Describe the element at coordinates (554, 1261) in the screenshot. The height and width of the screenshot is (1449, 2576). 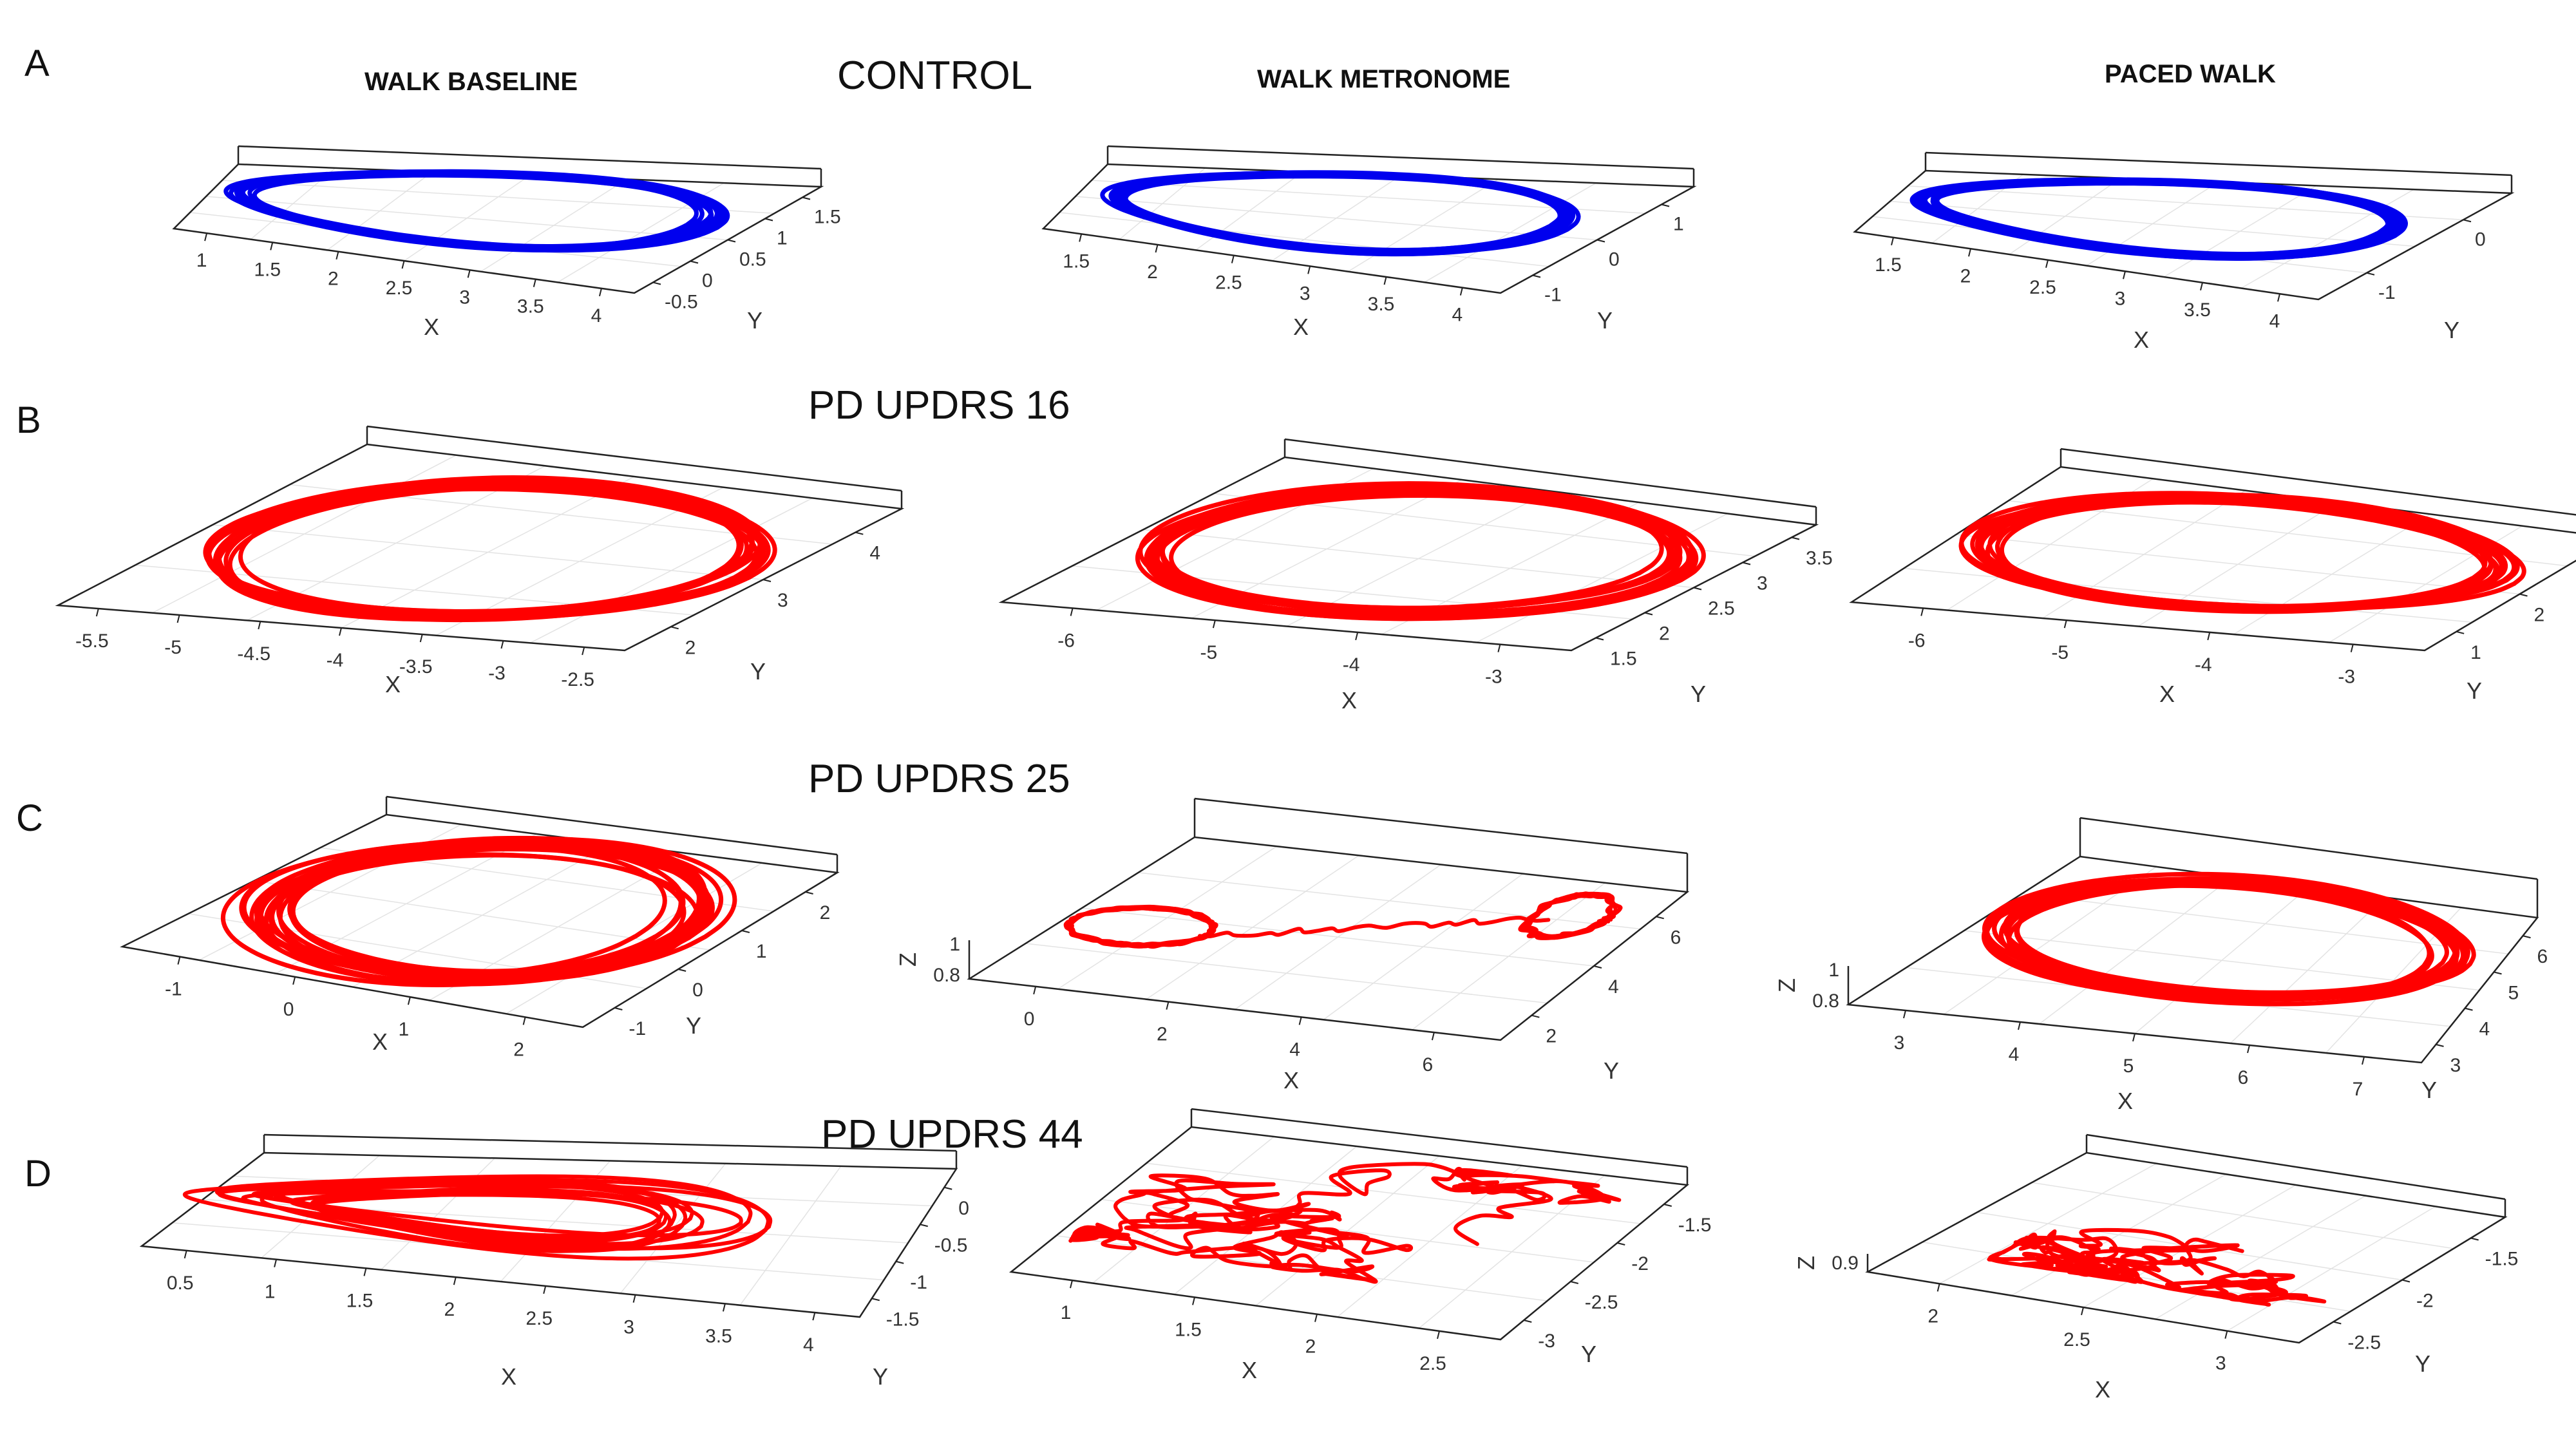
I see `subplot-d-1: 0.5 1 1.5 2 2.5 3 3.5 4 -1.5 -1 -0.5 0 X Y` at that location.